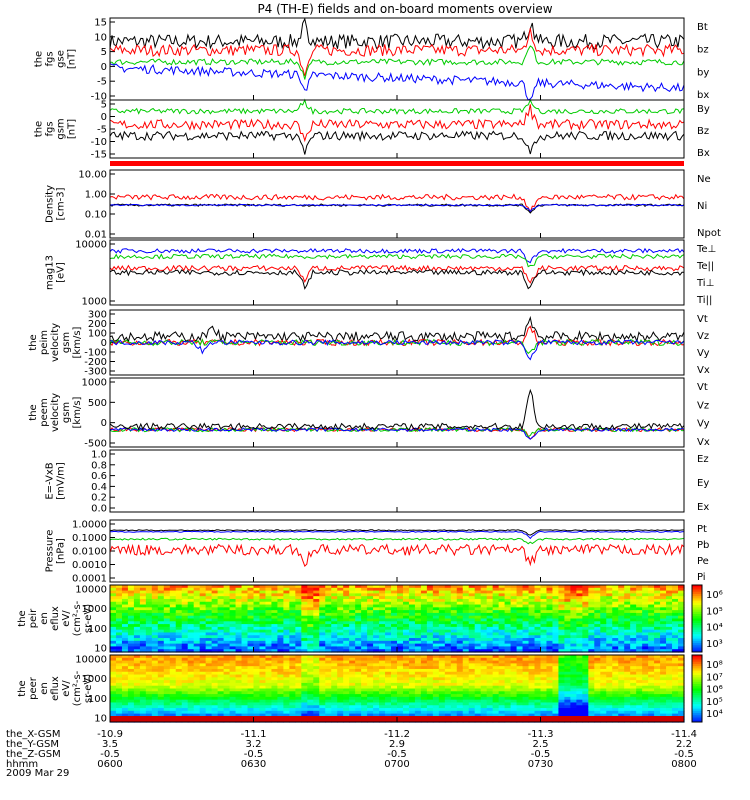  What do you see at coordinates (61, 203) in the screenshot?
I see `ylabel-line: [cm-3]` at bounding box center [61, 203].